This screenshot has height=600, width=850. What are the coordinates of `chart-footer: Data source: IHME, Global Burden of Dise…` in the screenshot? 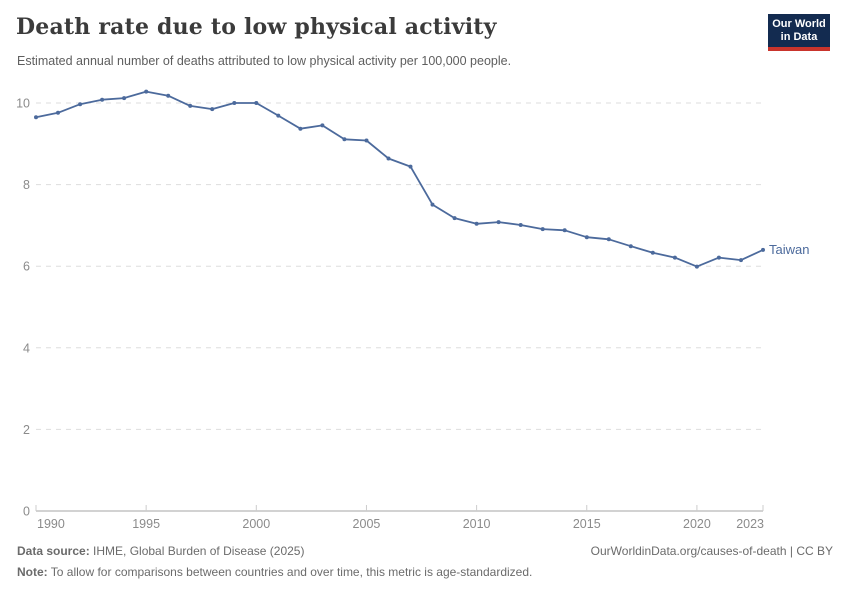 It's located at (425, 562).